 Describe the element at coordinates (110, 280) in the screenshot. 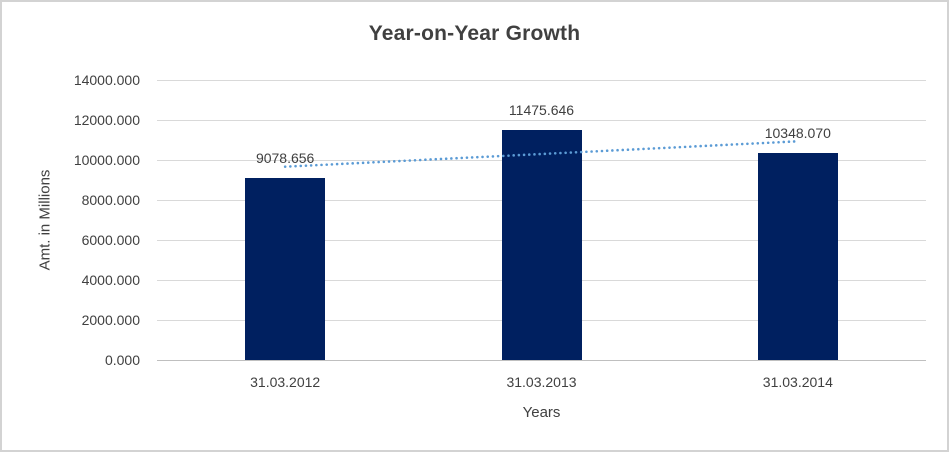

I see `y-tick-label: 4000.000` at that location.